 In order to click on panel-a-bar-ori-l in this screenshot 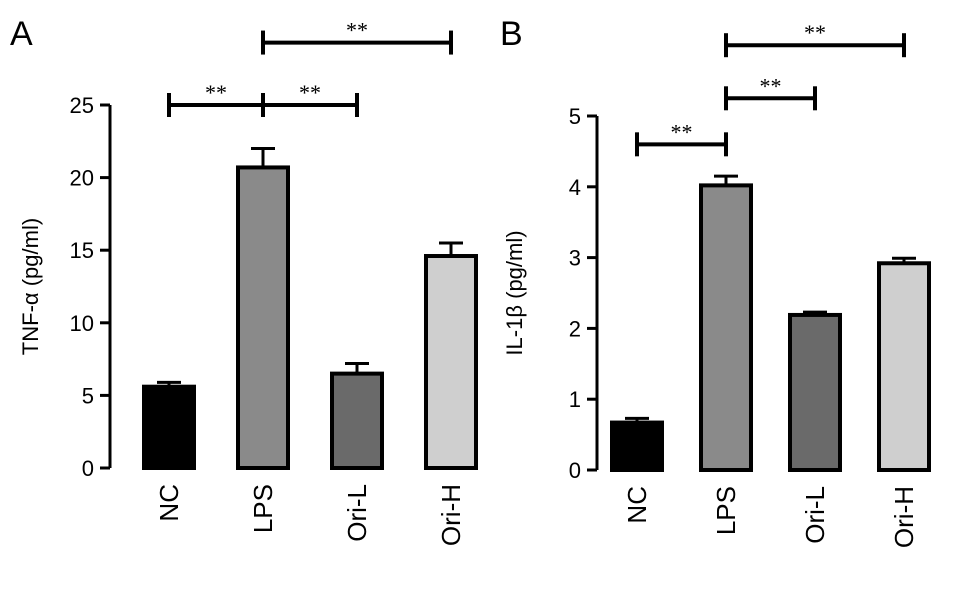, I will do `click(357, 420)`.